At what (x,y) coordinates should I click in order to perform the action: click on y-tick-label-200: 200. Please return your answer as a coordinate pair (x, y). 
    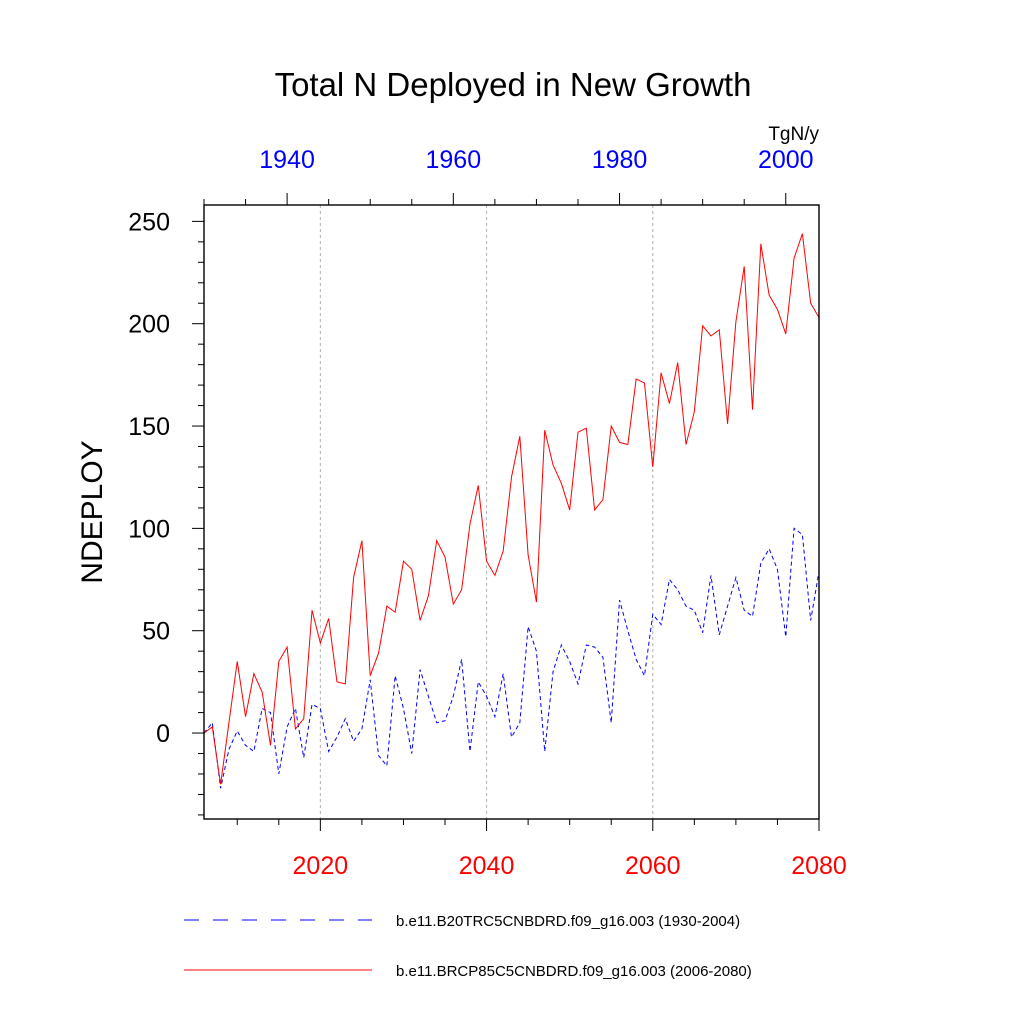
    Looking at the image, I should click on (149, 325).